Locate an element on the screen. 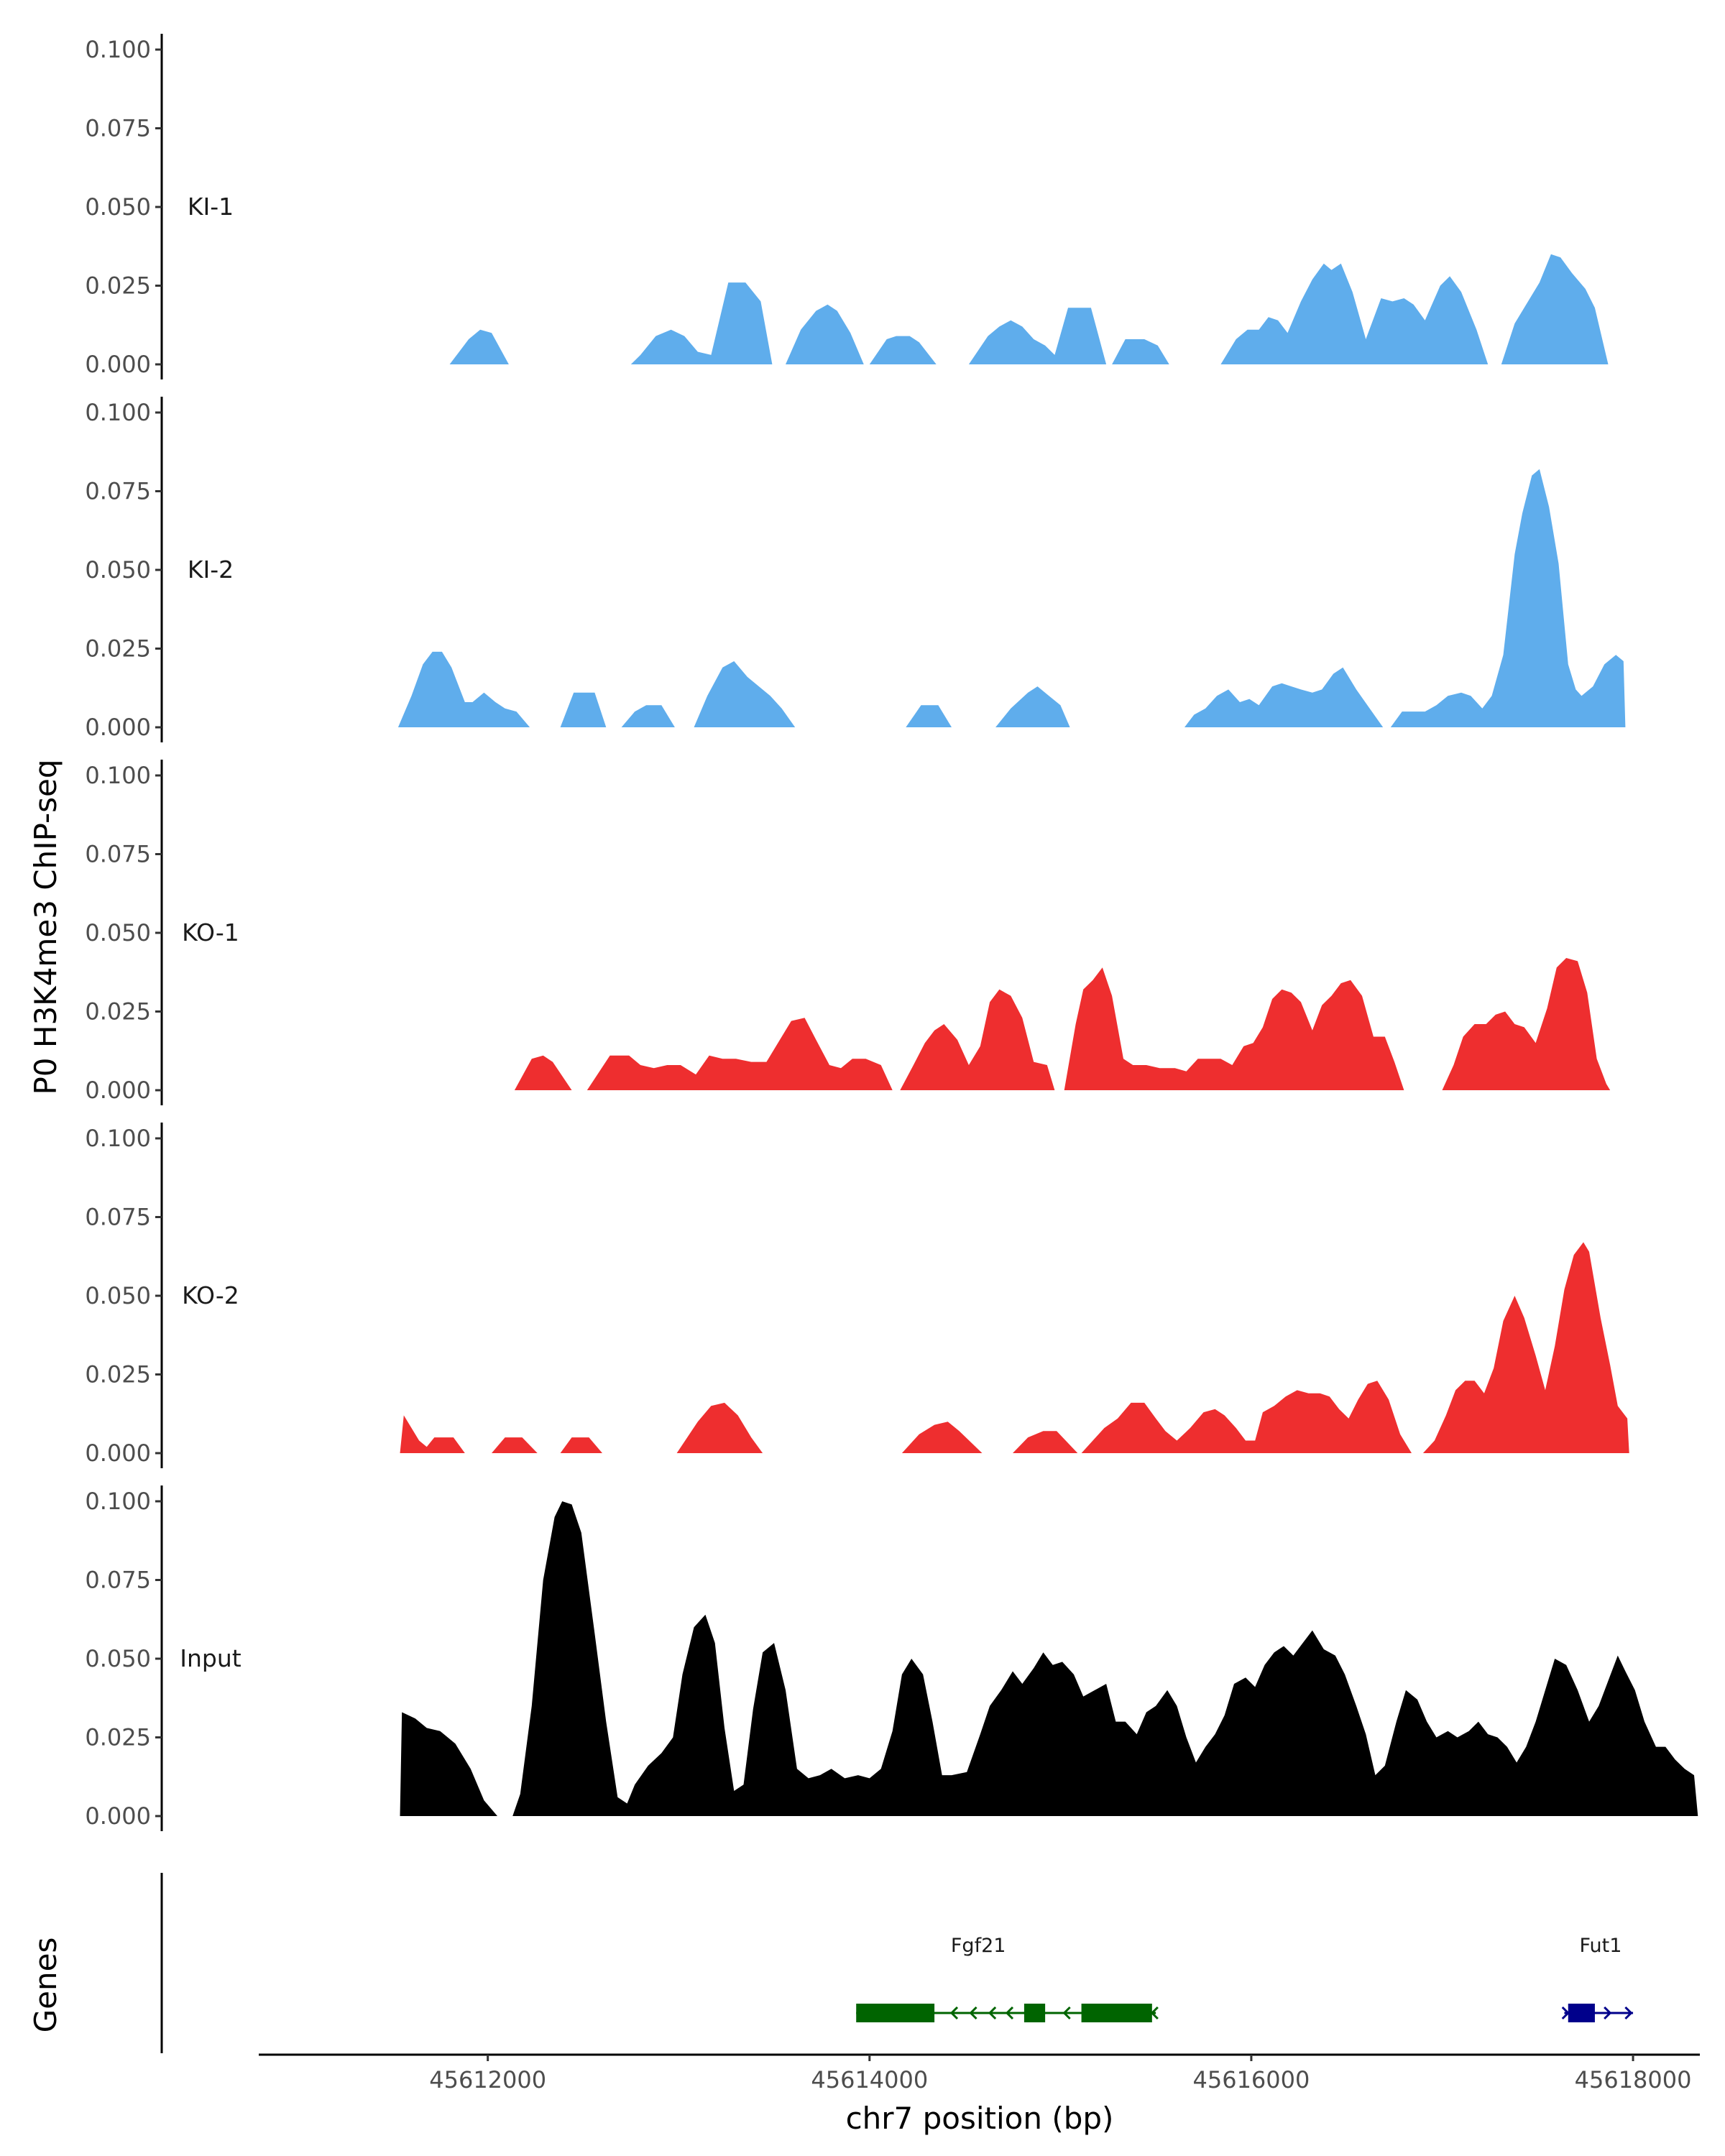  y-tick-label-ko-1-3: 0.075 is located at coordinates (118, 854).